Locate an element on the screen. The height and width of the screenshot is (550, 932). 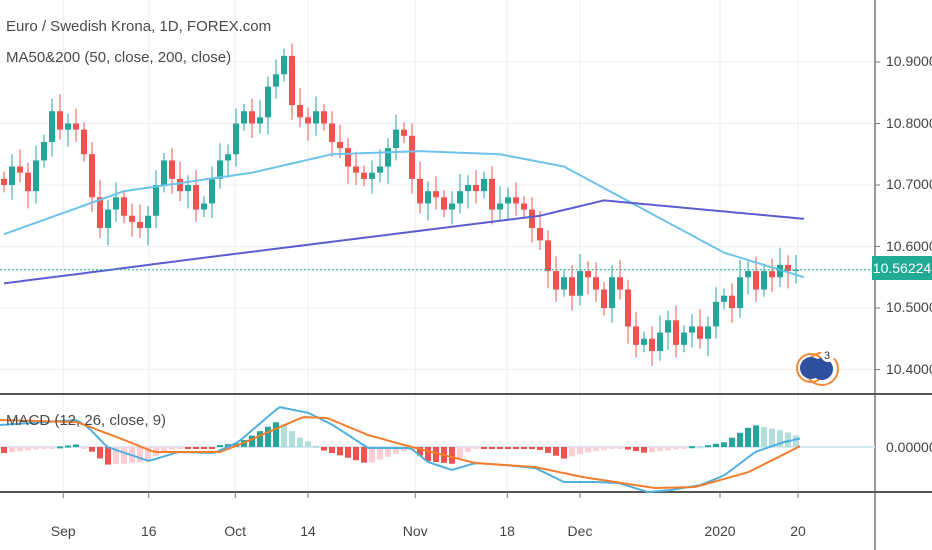
price-axis-tick: 10.90000 is located at coordinates (909, 61).